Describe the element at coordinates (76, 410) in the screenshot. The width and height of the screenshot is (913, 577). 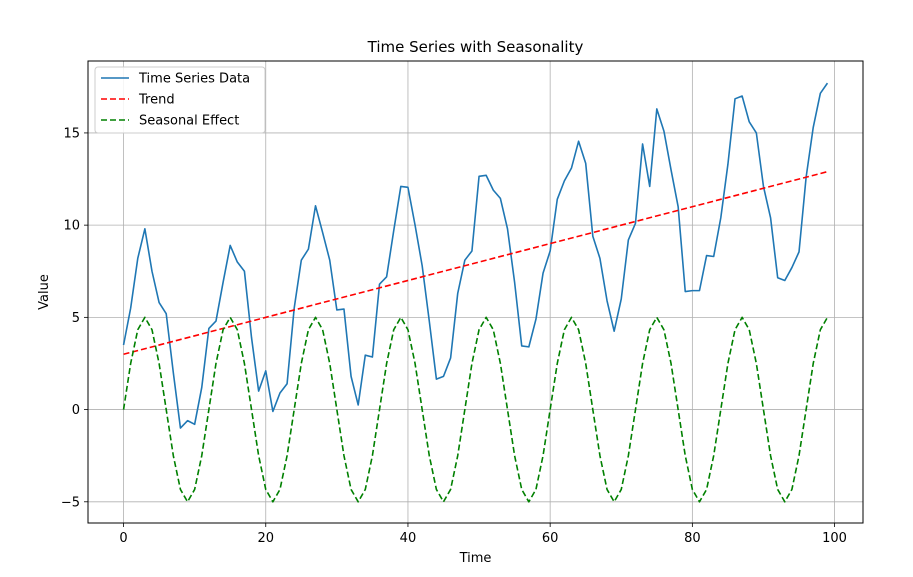
I see `y-tick-label: 0` at that location.